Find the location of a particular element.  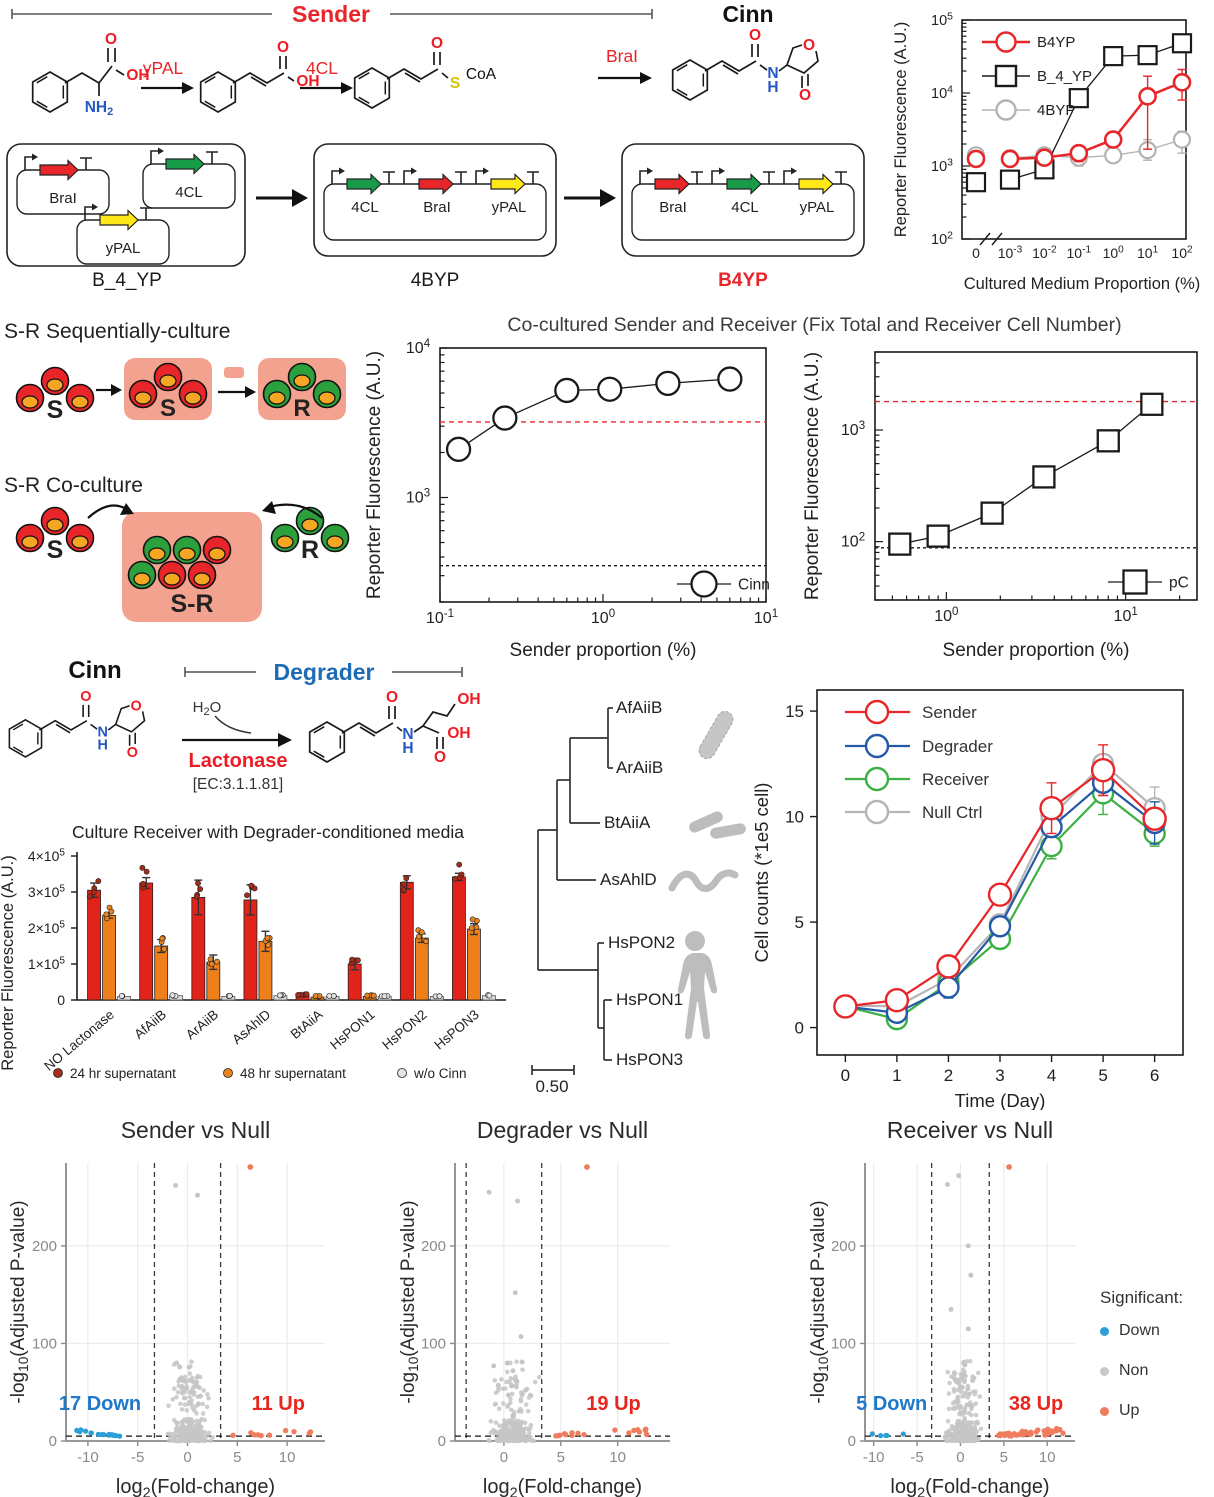

x-tick-label: 10⁻³ is located at coordinates (1010, 253).